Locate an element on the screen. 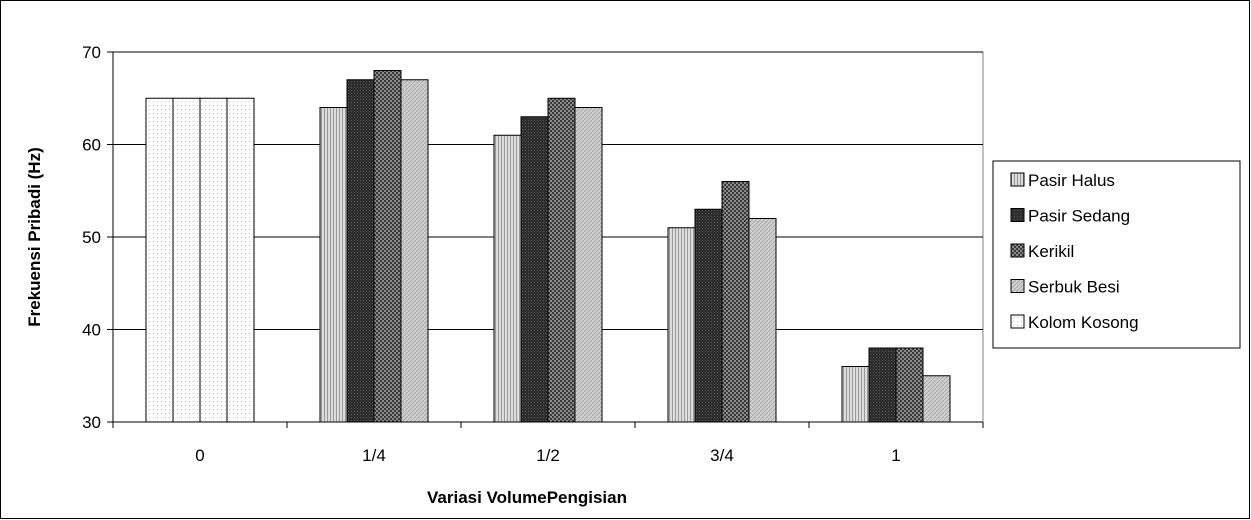  x-axis-title: Variasi VolumePengisian is located at coordinates (527, 497).